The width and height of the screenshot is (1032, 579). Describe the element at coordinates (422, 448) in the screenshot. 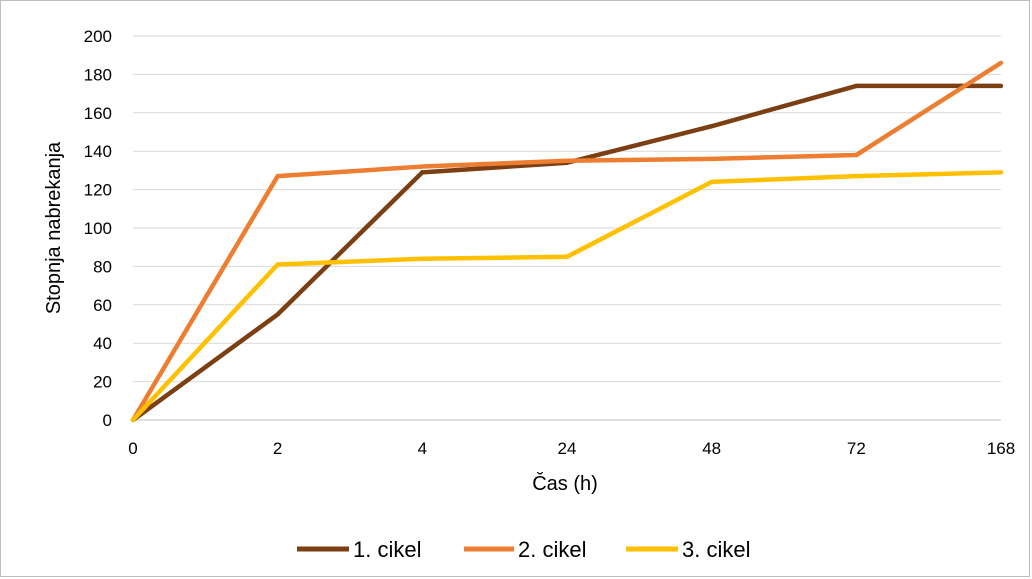

I see `x-tick-label: 4` at that location.